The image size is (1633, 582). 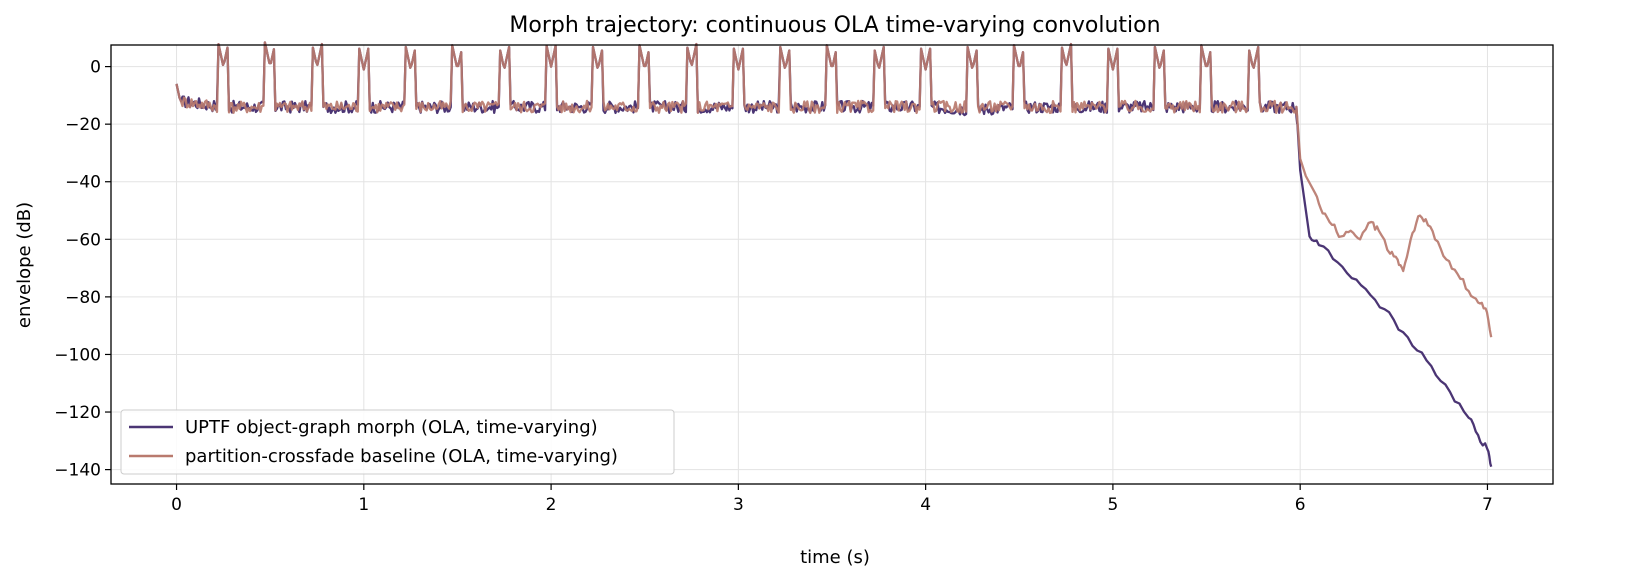 What do you see at coordinates (176, 505) in the screenshot?
I see `x-tick-label: 0` at bounding box center [176, 505].